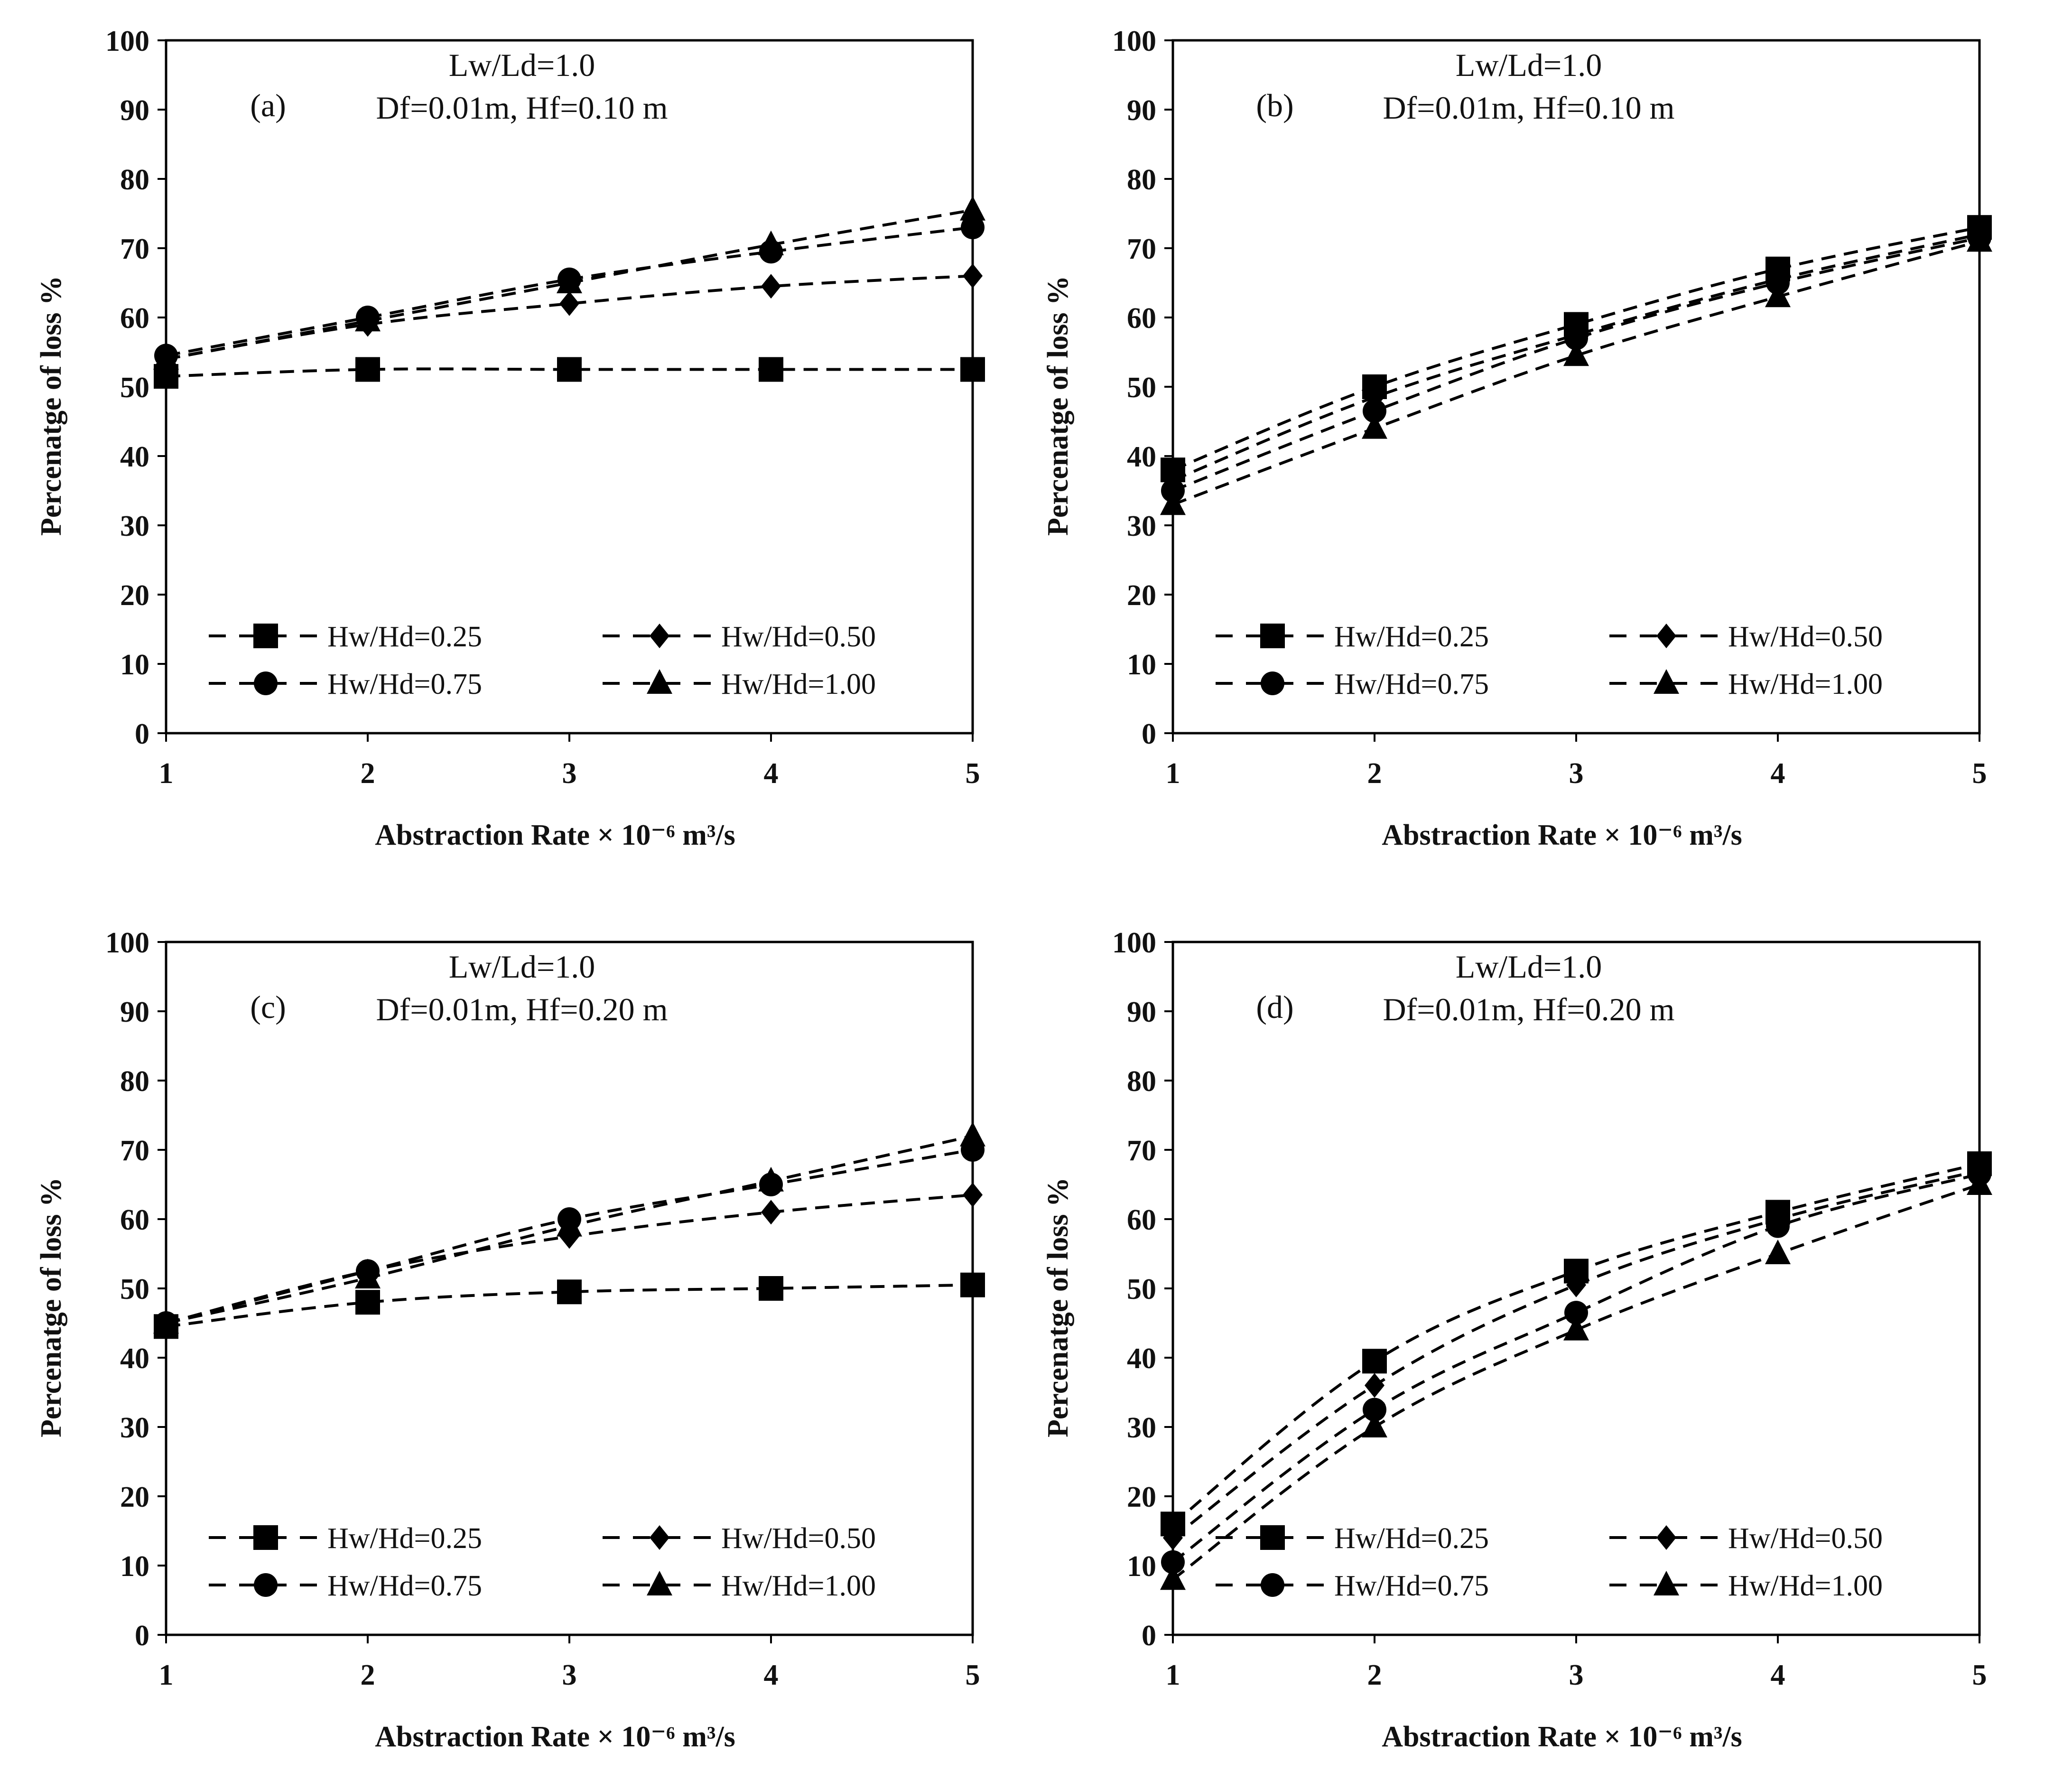 The image size is (2072, 1781). Describe the element at coordinates (1576, 773) in the screenshot. I see `chart-b-x-tick-label: 3` at that location.